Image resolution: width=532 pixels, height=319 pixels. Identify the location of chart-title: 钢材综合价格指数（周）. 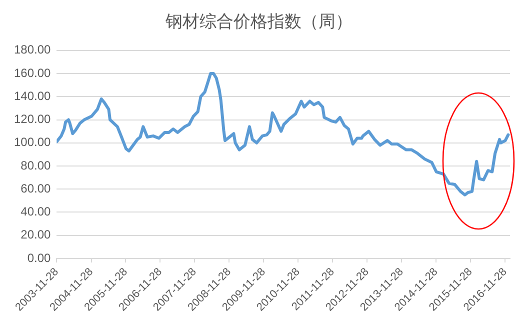
(258, 21).